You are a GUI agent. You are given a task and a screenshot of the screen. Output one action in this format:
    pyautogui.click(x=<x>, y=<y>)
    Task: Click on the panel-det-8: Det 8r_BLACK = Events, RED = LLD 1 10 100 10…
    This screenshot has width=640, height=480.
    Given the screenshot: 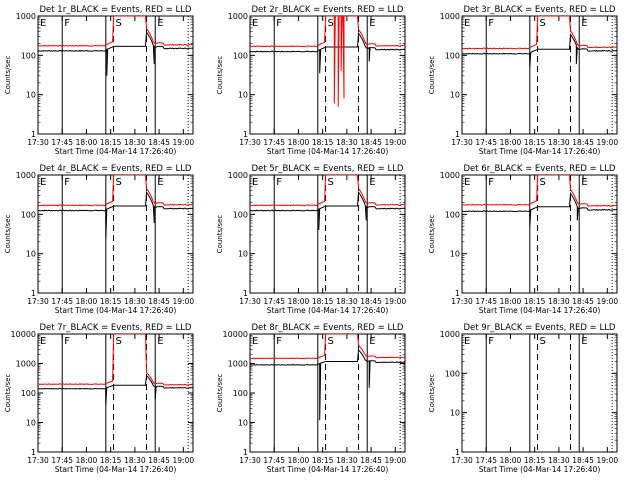 What is the action you would take?
    pyautogui.click(x=311, y=398)
    